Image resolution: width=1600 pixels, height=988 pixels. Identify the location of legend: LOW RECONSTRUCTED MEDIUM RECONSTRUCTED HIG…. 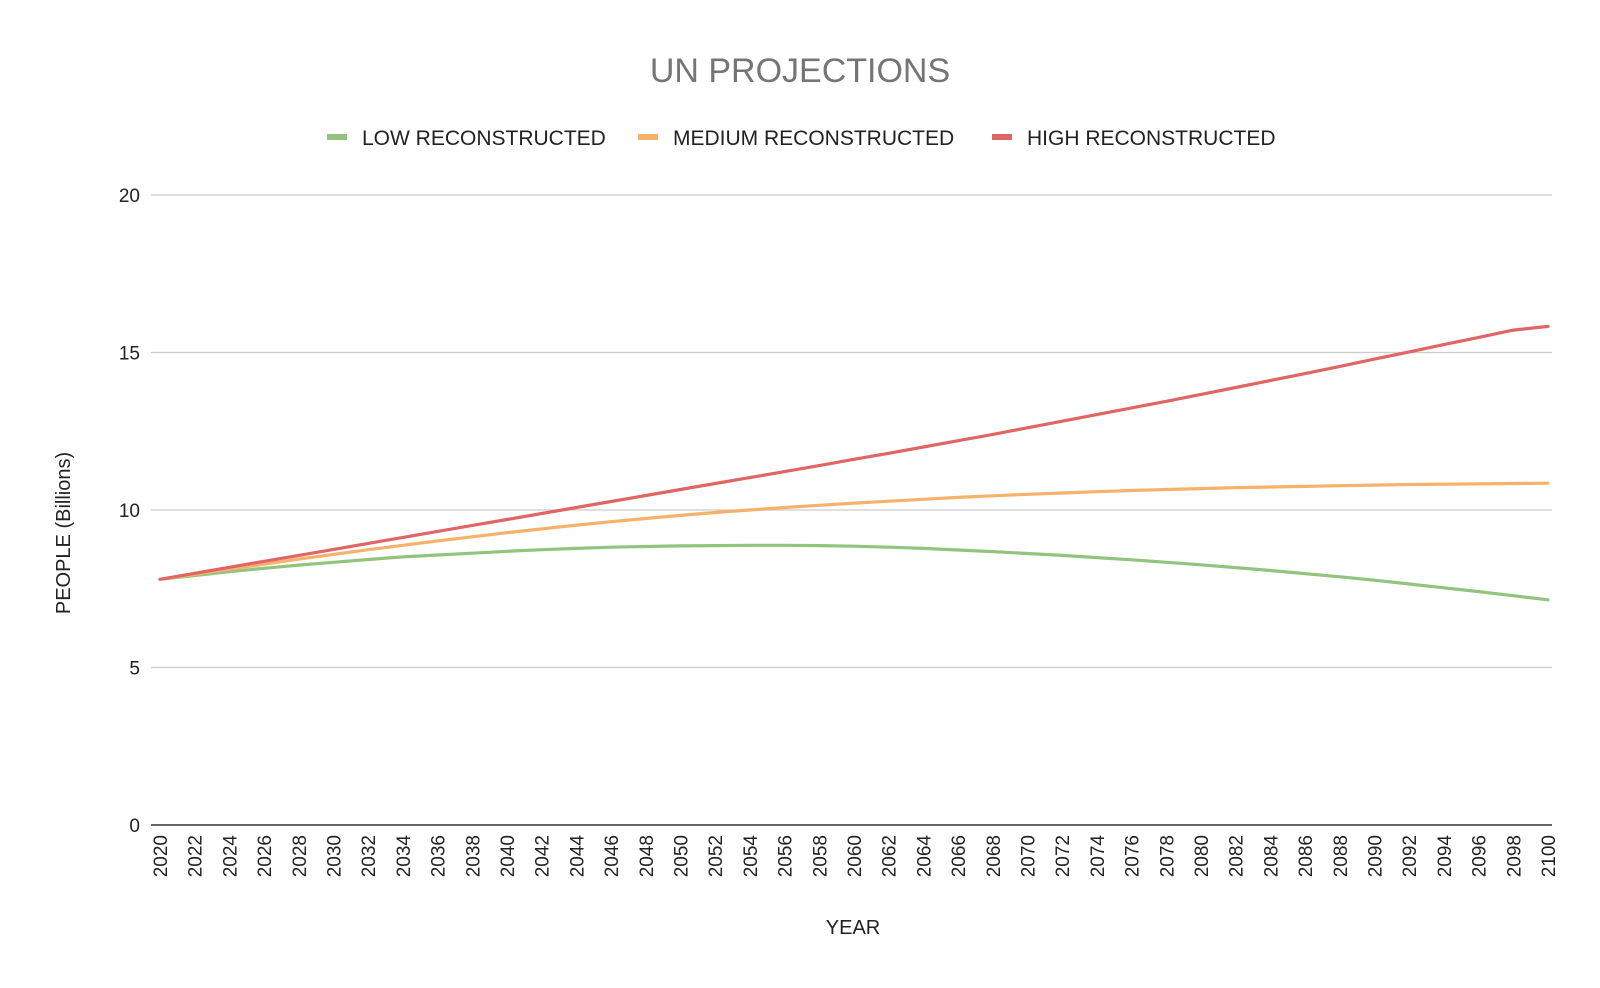
(801, 138).